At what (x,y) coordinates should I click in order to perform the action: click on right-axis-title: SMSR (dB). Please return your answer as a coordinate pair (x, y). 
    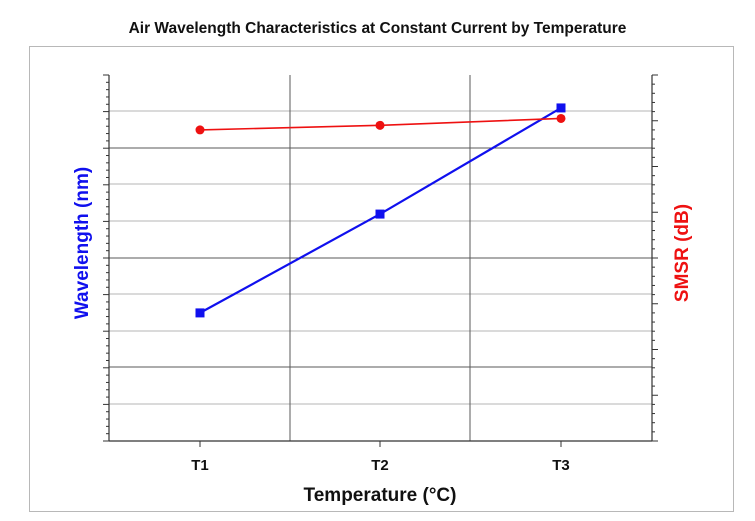
    Looking at the image, I should click on (682, 253).